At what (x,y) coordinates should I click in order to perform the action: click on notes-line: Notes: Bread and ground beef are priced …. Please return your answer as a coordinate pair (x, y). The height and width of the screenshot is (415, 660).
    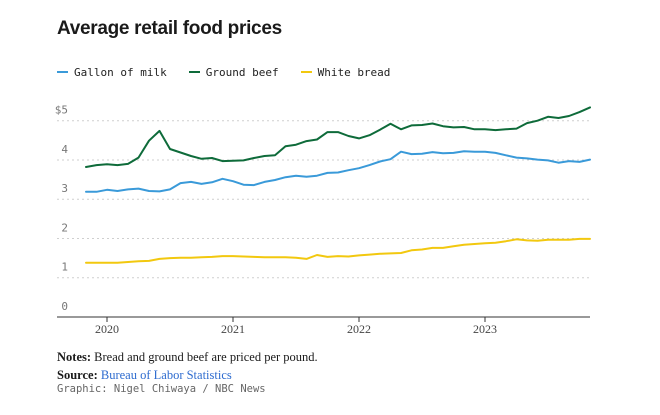
    Looking at the image, I should click on (187, 357).